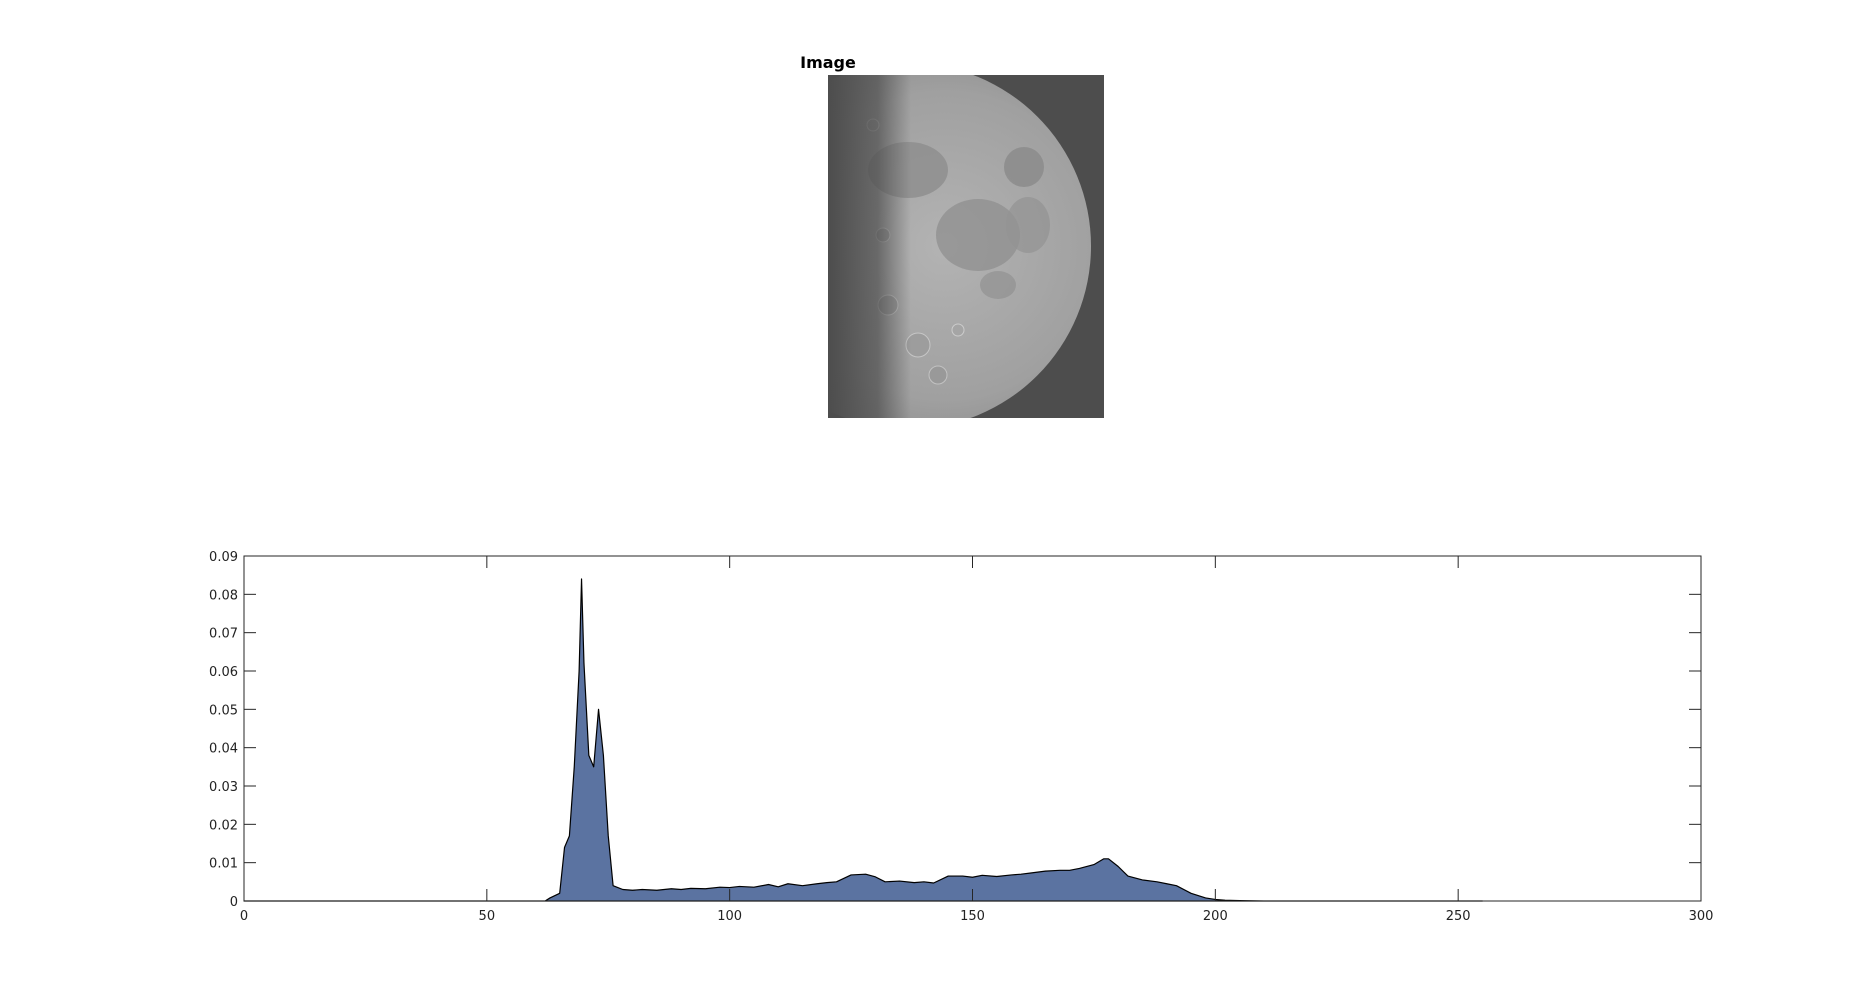 Image resolution: width=1857 pixels, height=1001 pixels. I want to click on y-tick-label: 0.08, so click(223, 595).